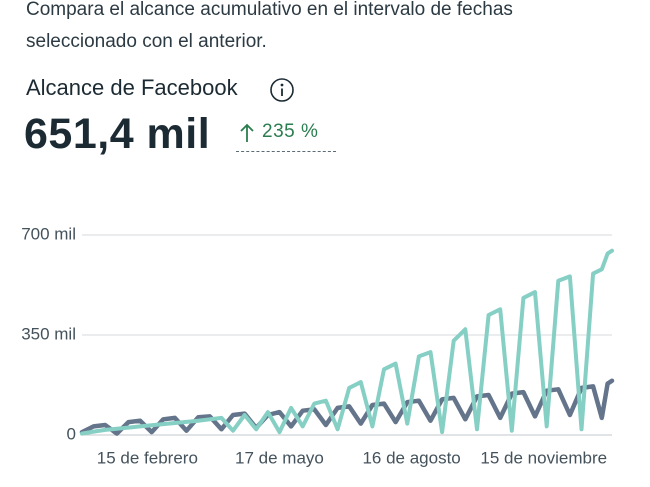 The image size is (650, 487). Describe the element at coordinates (48, 233) in the screenshot. I see `y-tick-label: 700 mil` at that location.